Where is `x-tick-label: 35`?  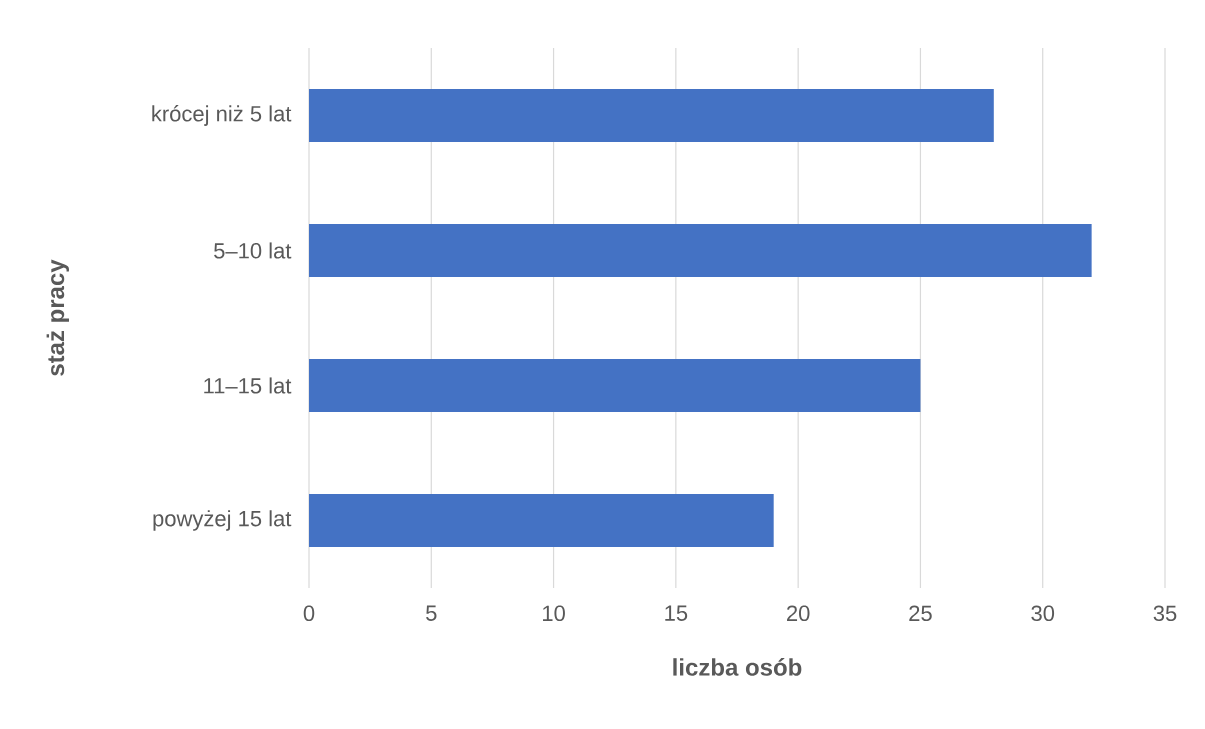
x-tick-label: 35 is located at coordinates (1165, 613).